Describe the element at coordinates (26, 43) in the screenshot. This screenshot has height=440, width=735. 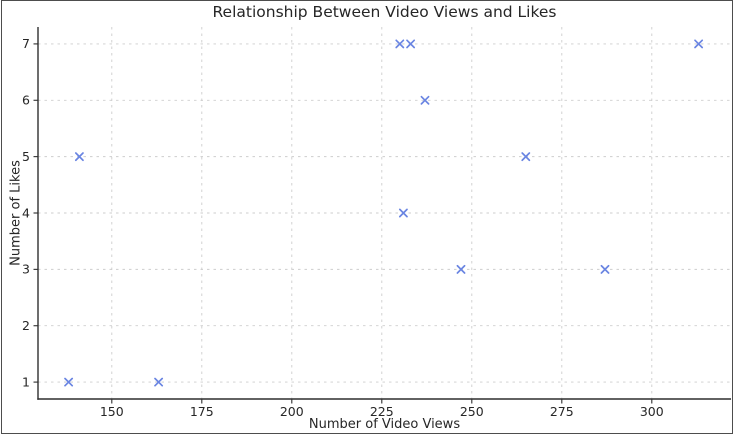
I see `y-tick-label: 7` at that location.